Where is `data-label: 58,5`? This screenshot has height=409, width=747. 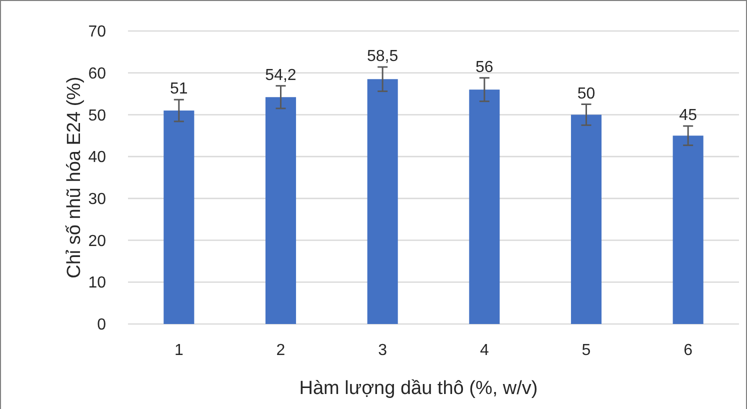 data-label: 58,5 is located at coordinates (382, 56).